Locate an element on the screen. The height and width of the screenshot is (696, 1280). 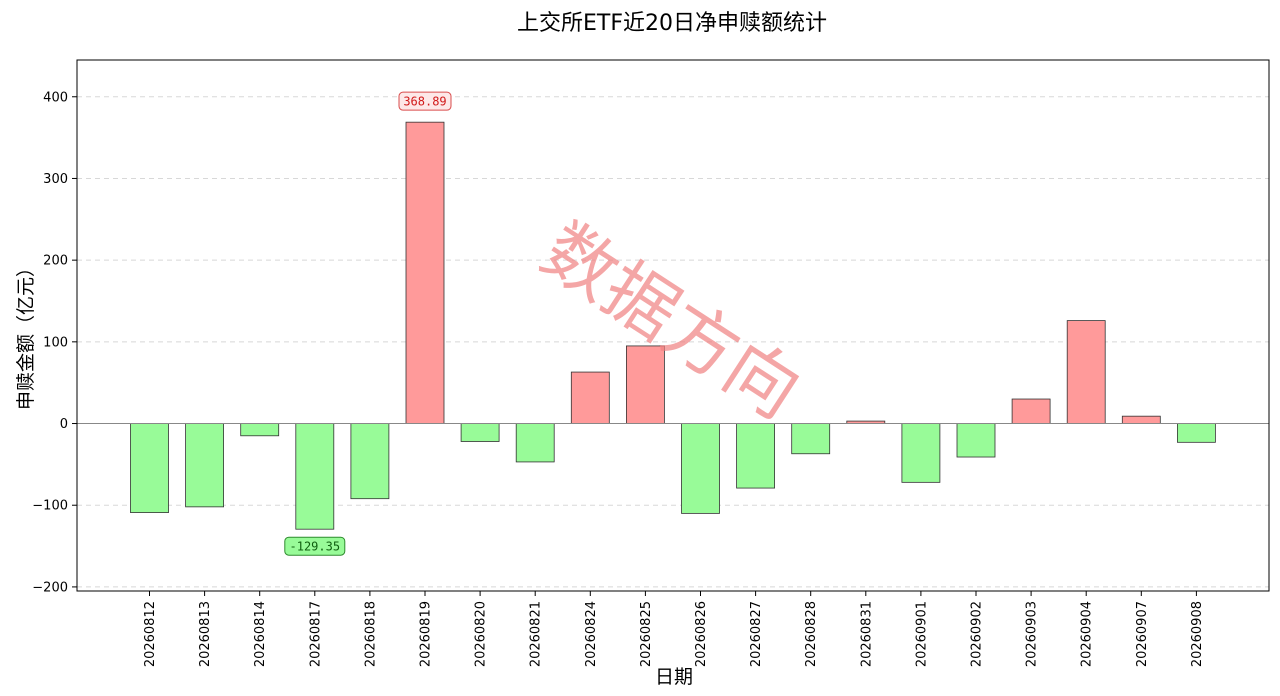
x-tick-label: 20260831 is located at coordinates (866, 634).